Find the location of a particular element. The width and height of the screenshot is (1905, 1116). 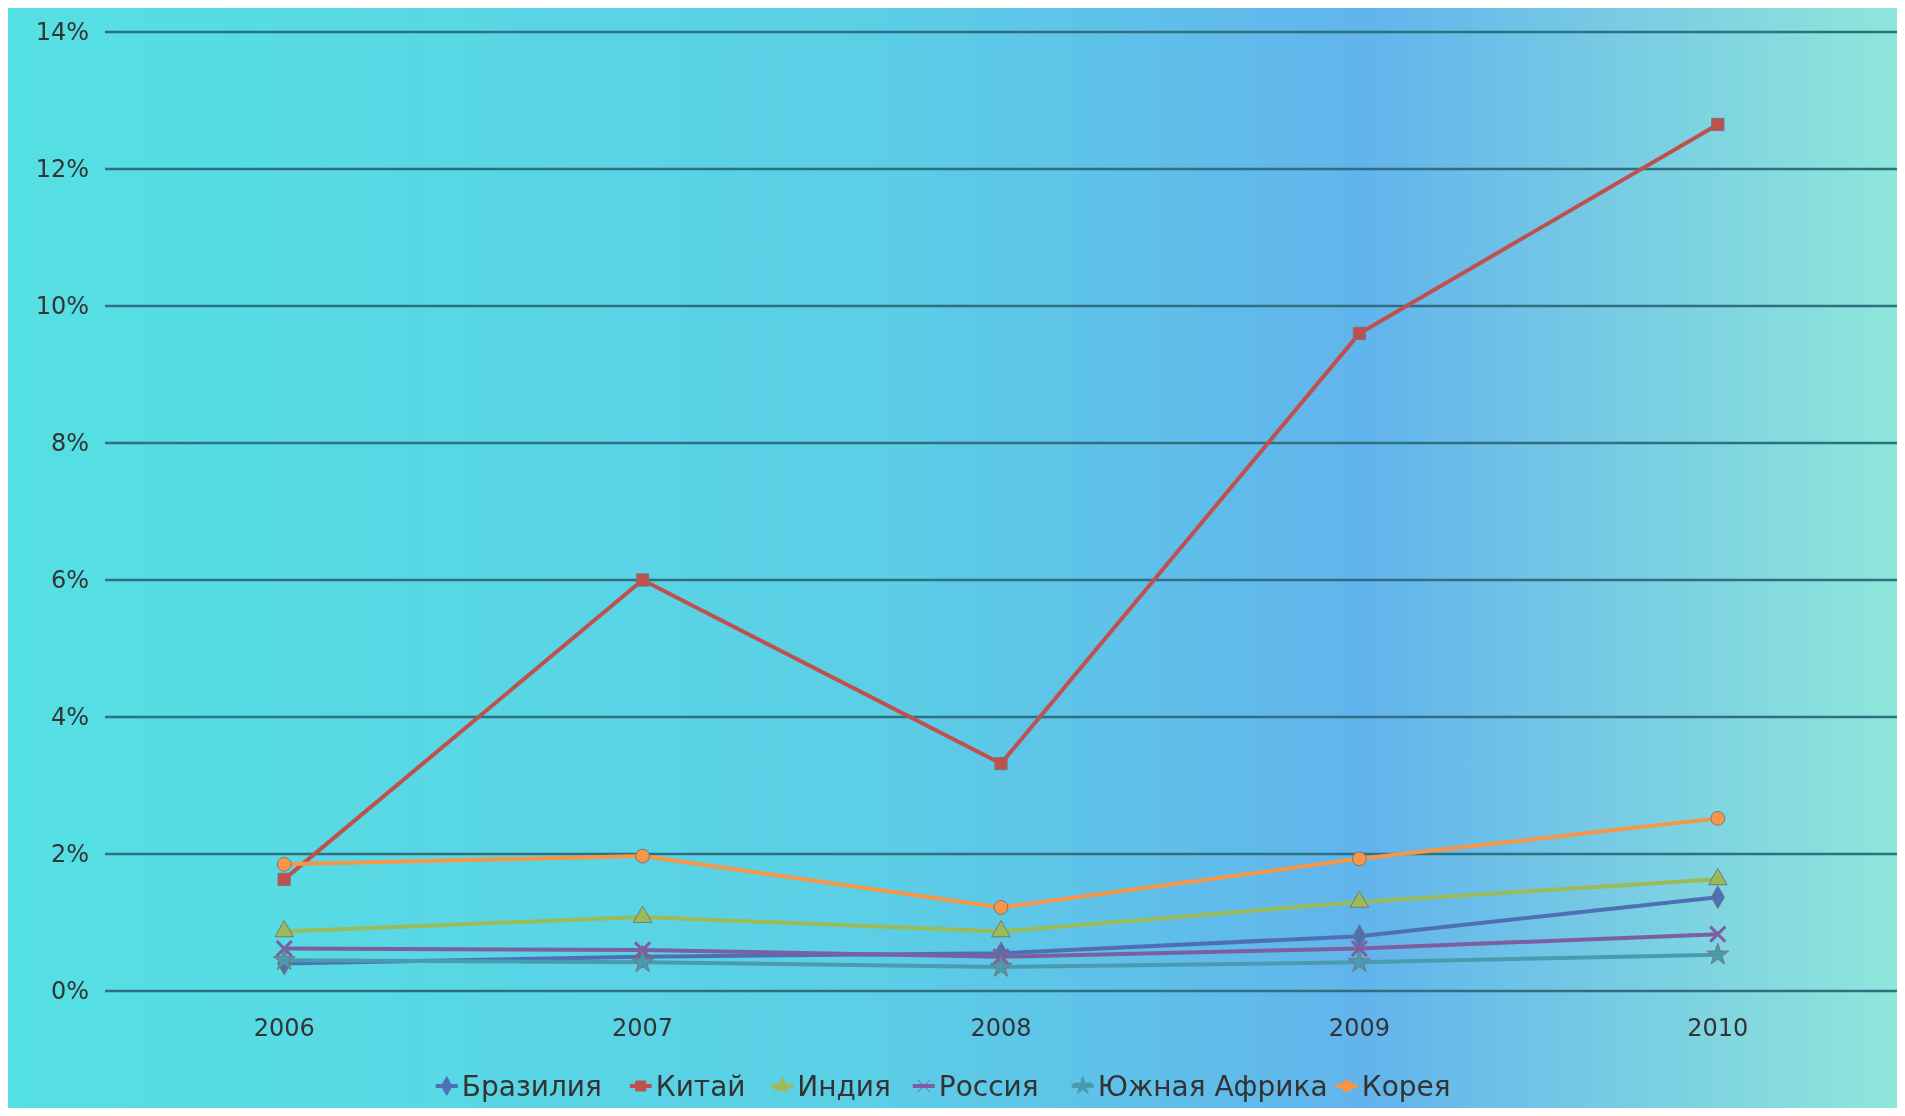

y-tick-label: 4% is located at coordinates (69, 717).